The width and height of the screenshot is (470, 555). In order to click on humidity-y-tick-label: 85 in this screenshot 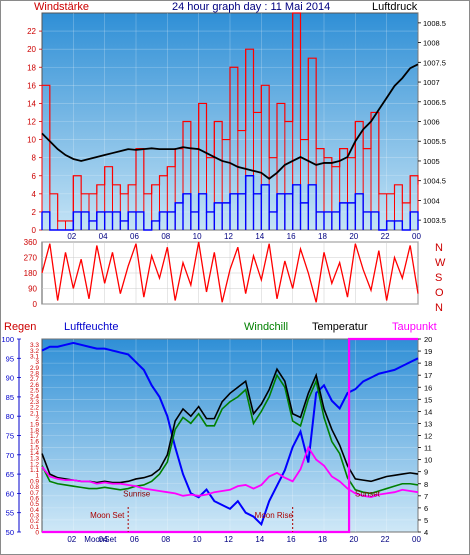, I will do `click(10, 397)`.